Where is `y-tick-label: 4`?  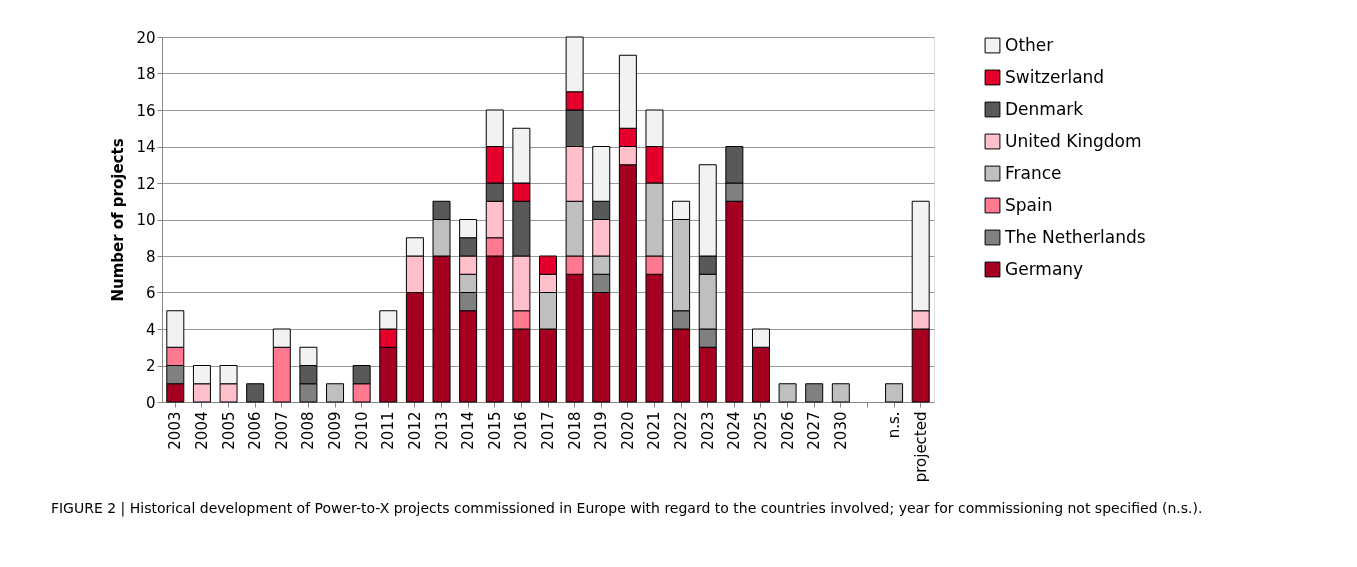 y-tick-label: 4 is located at coordinates (150, 329).